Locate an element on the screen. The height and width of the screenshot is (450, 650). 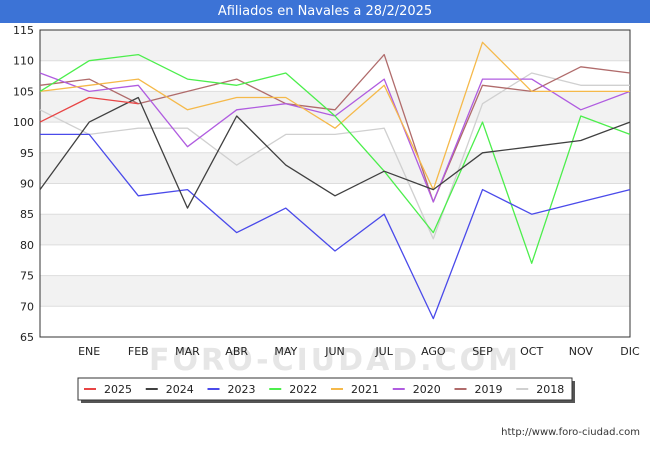
x-tick-label: JUL is located at coordinates (383, 351).